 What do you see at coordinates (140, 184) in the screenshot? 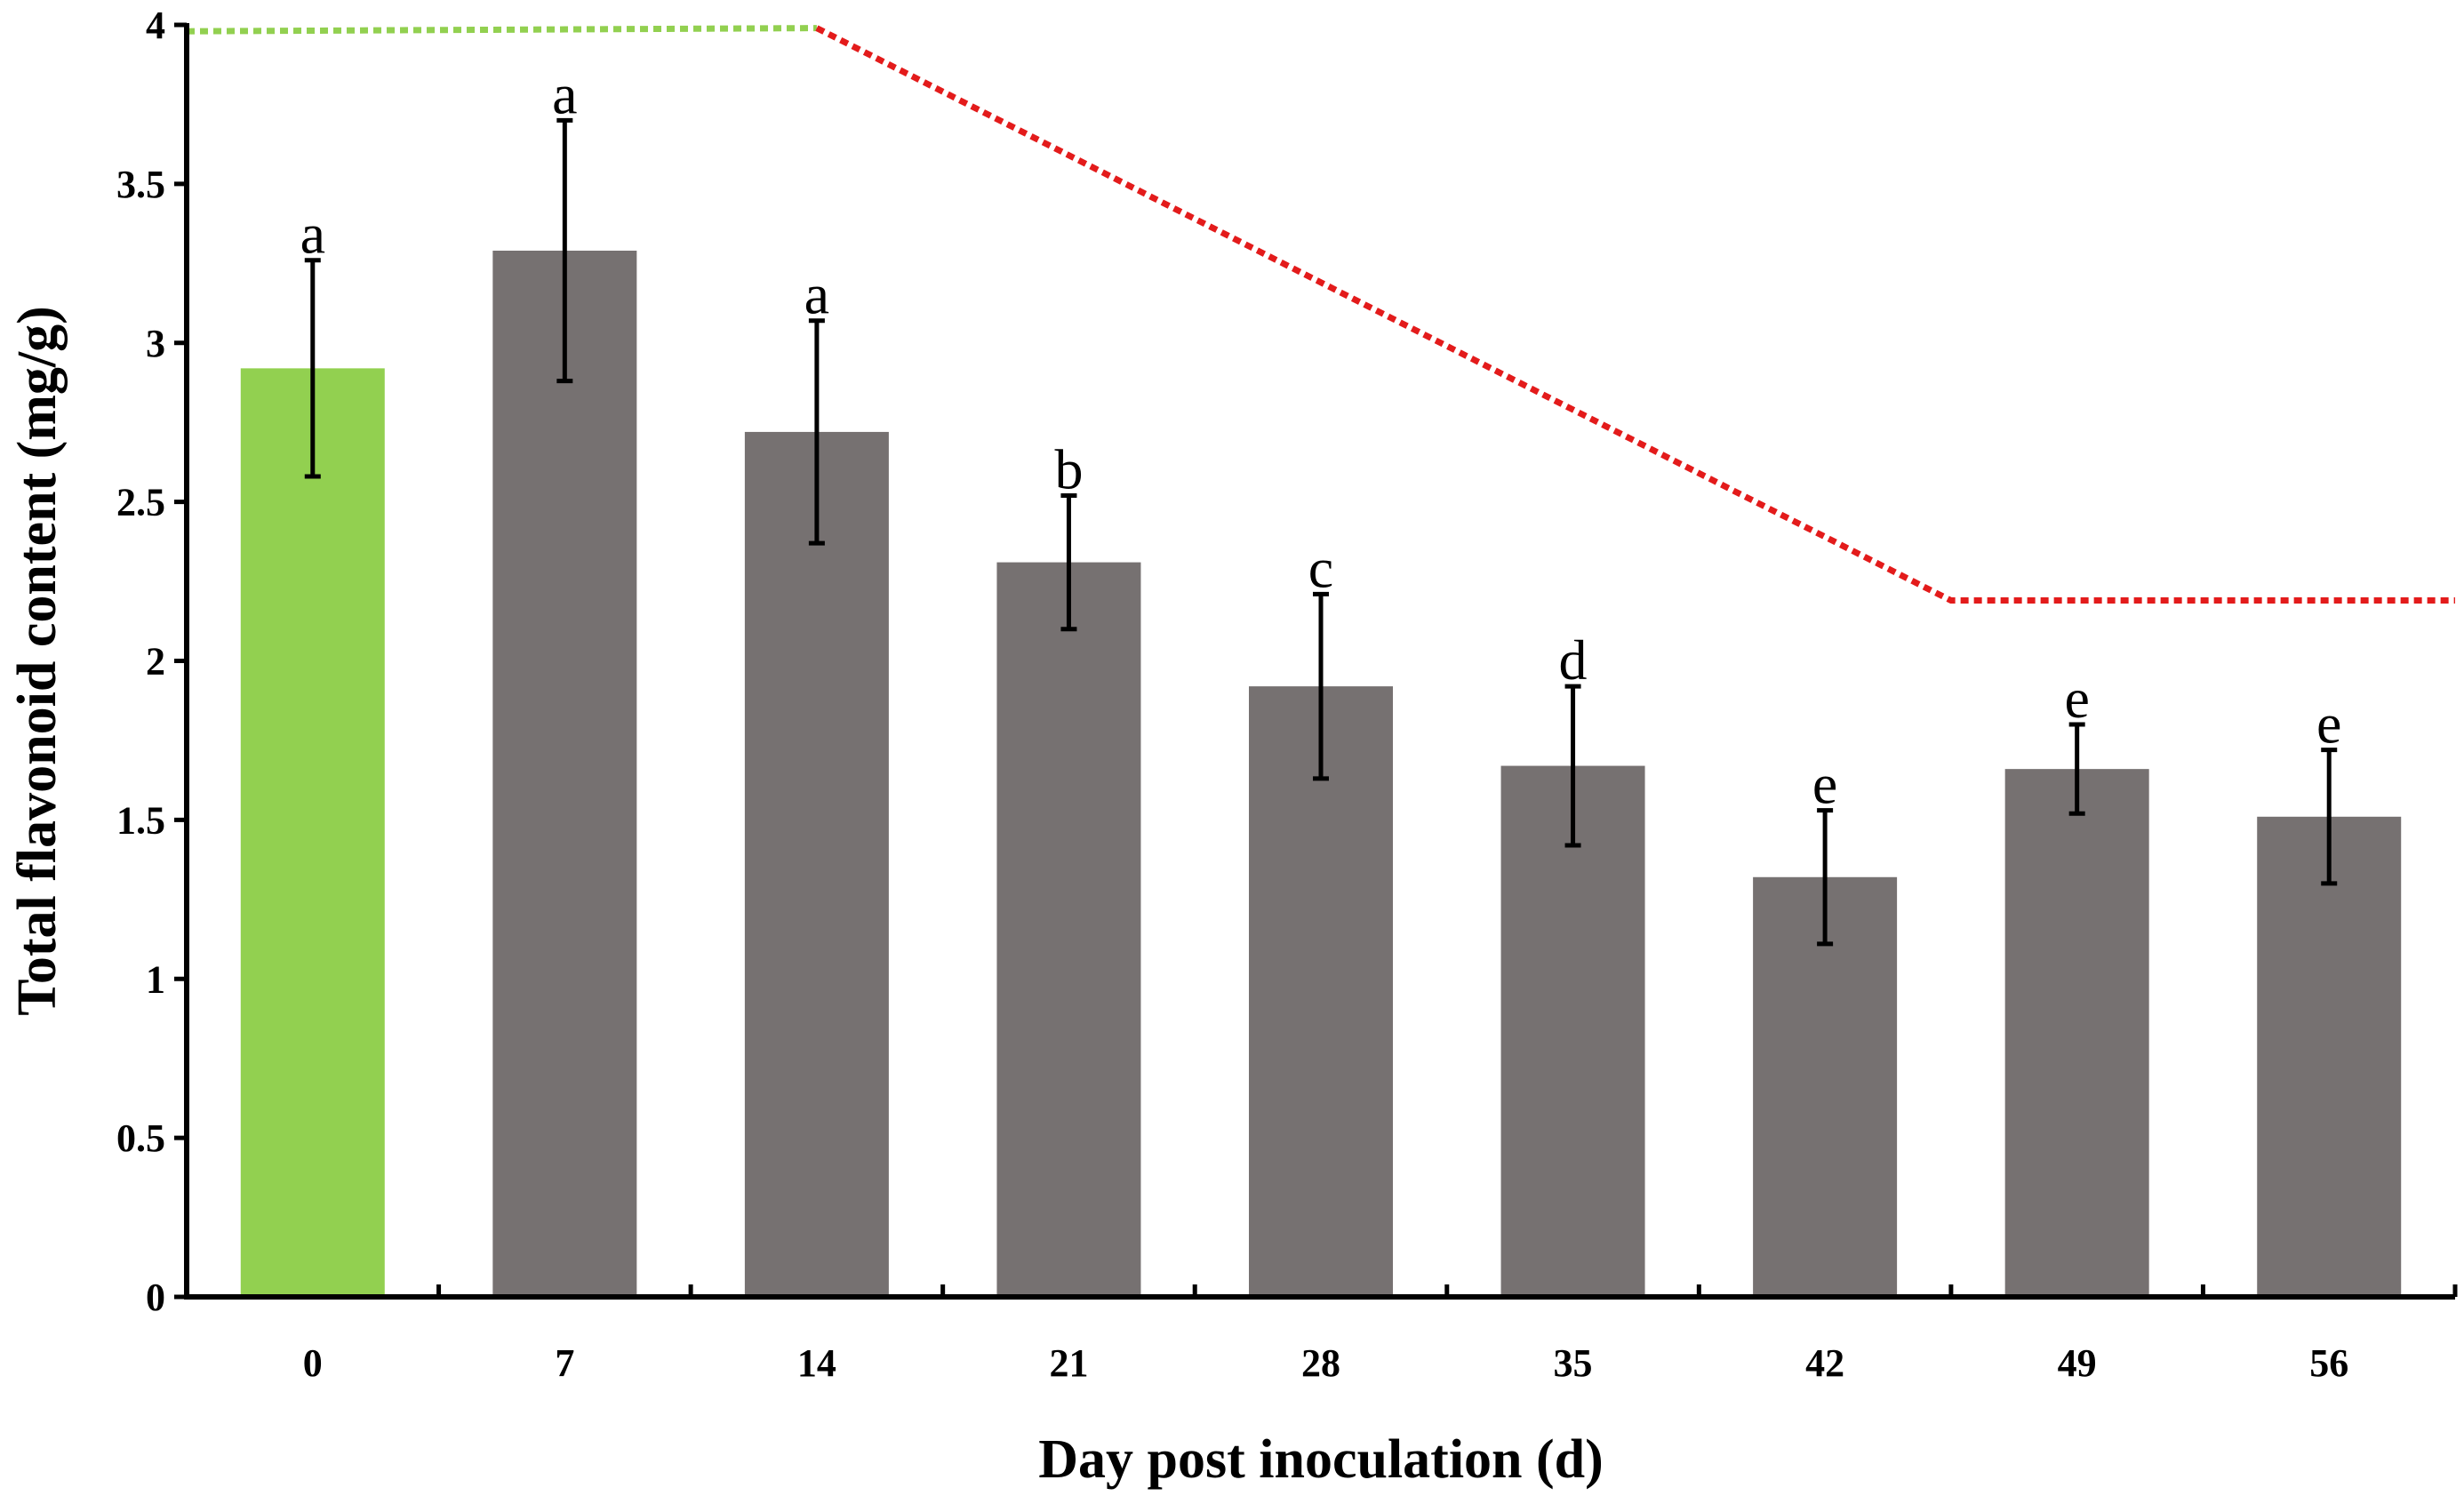
I see `y-tick-label-3.5: 3.5` at bounding box center [140, 184].